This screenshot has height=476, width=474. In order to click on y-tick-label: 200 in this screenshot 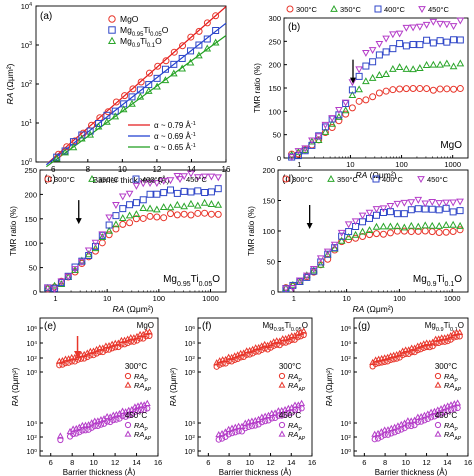, I will do `click(274, 65)`.